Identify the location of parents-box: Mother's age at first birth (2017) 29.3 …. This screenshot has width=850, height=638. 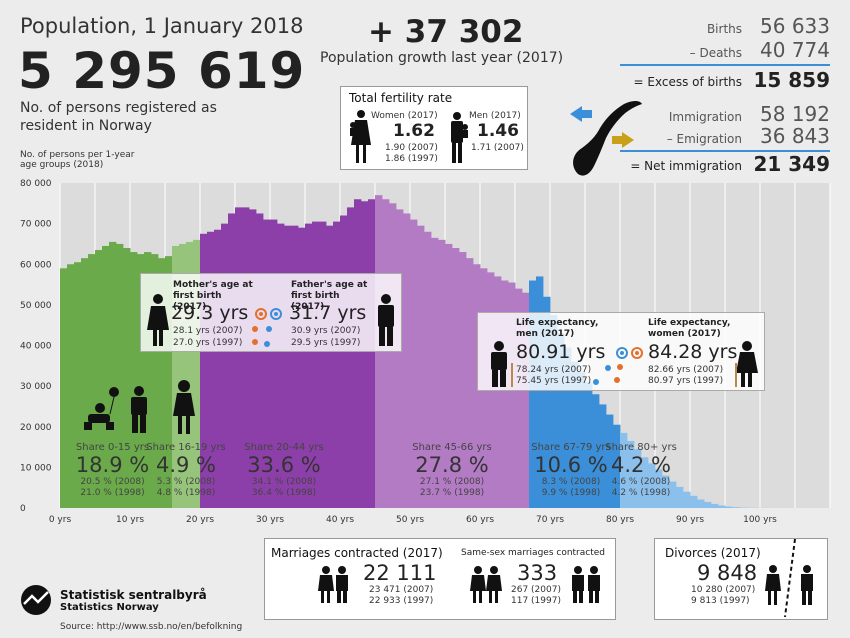
(271, 312).